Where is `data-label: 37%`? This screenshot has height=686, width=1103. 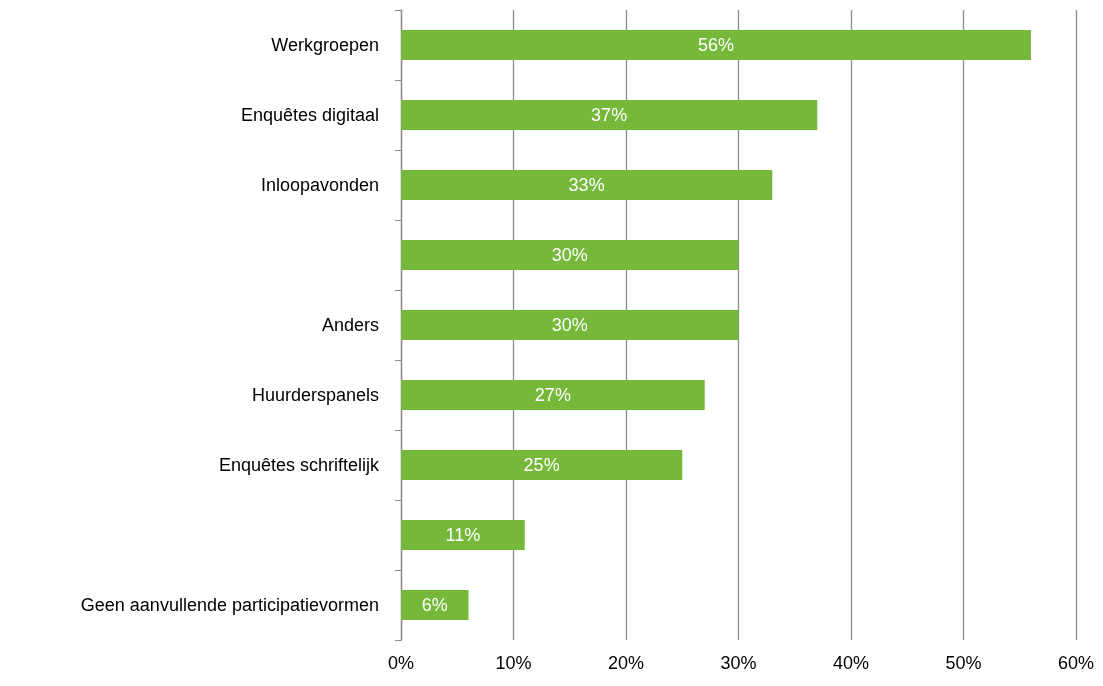 data-label: 37% is located at coordinates (609, 115).